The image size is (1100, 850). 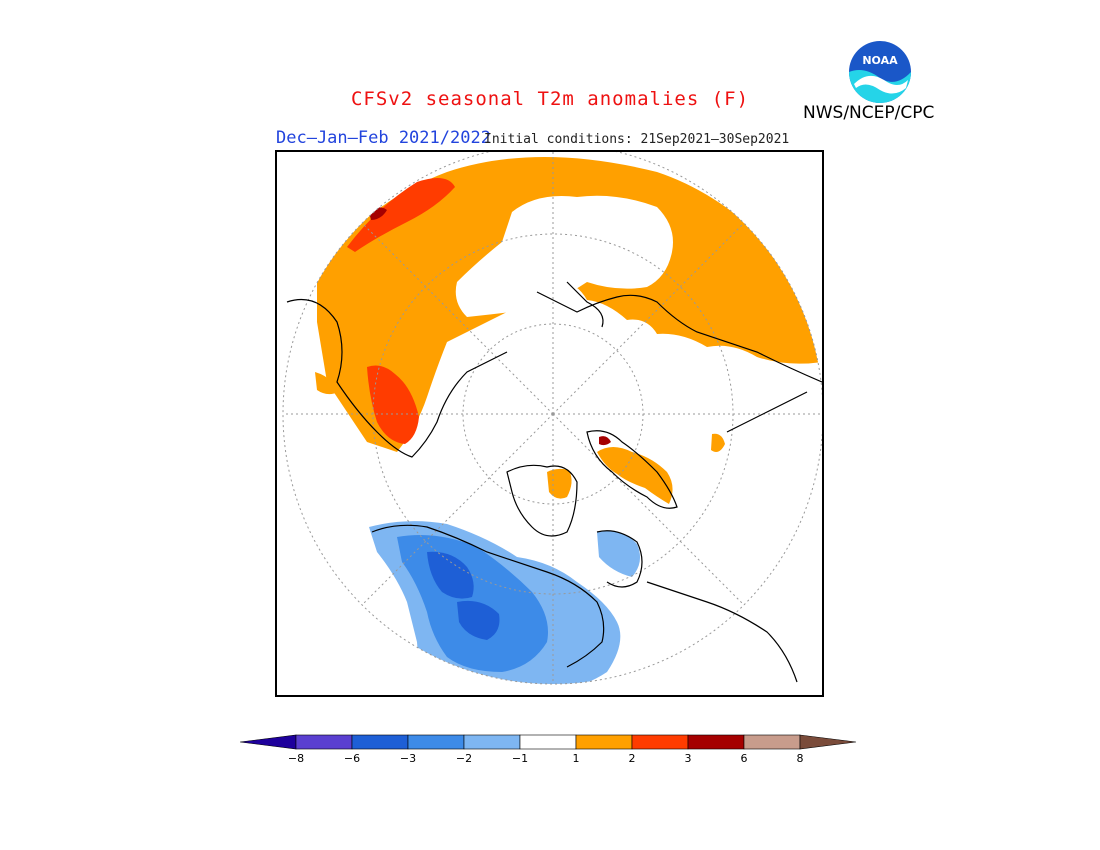 I want to click on cool-anomaly-region-greenland, so click(x=619, y=553).